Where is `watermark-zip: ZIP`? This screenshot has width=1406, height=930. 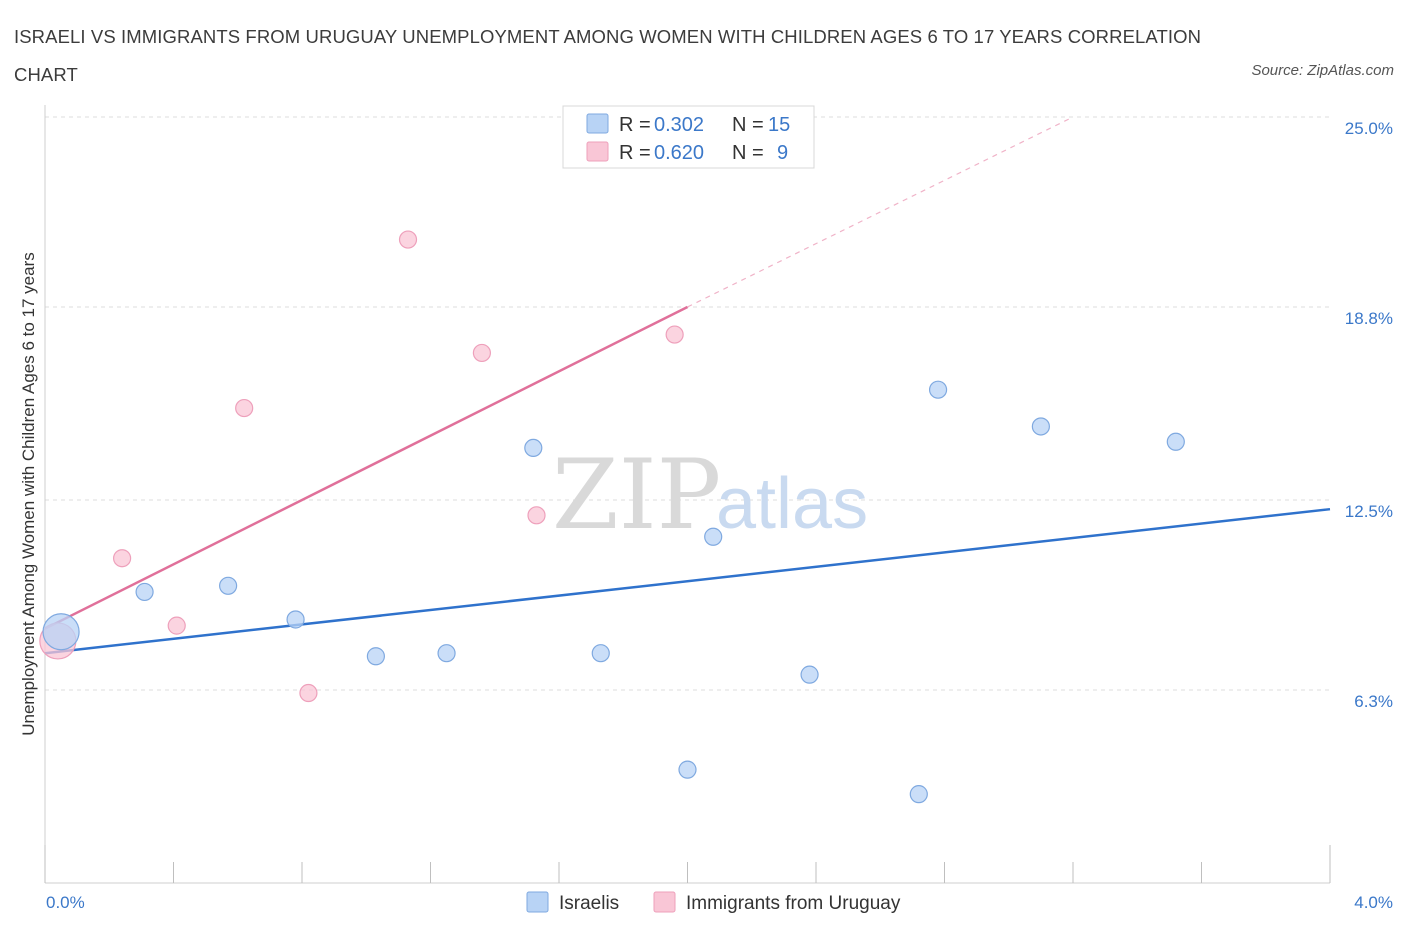
watermark-zip: ZIP is located at coordinates (636, 495).